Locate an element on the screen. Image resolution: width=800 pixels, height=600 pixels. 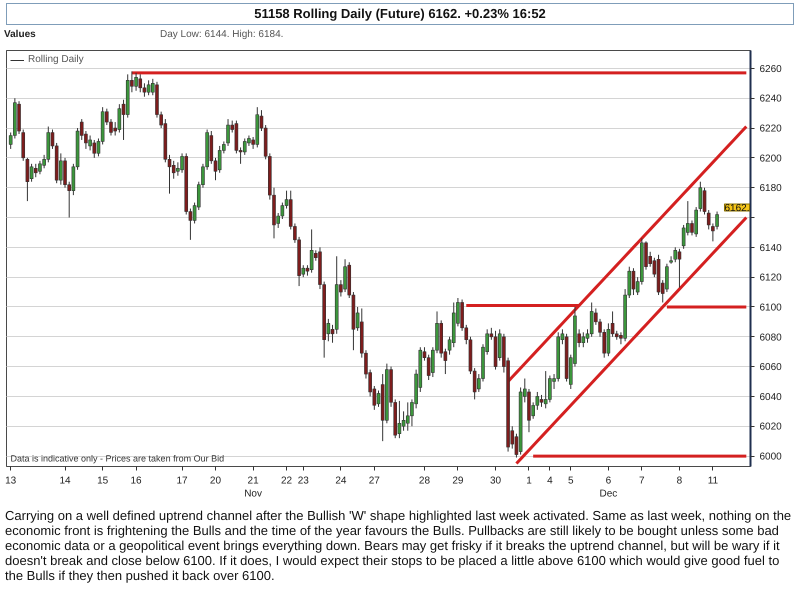
y-tick-label: 6180 is located at coordinates (771, 188).